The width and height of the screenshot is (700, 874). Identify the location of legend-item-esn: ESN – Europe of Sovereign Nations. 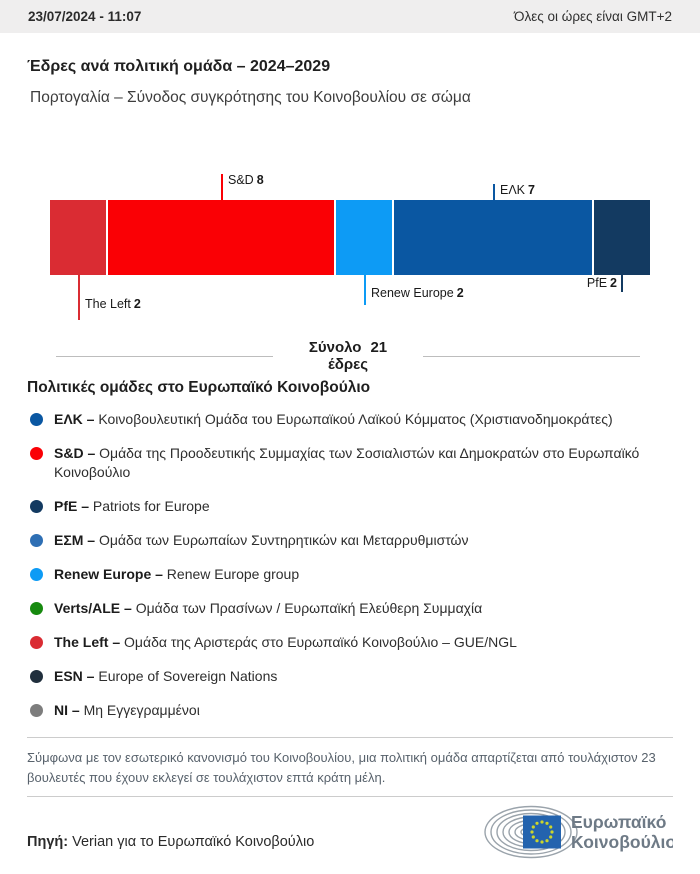
(350, 676).